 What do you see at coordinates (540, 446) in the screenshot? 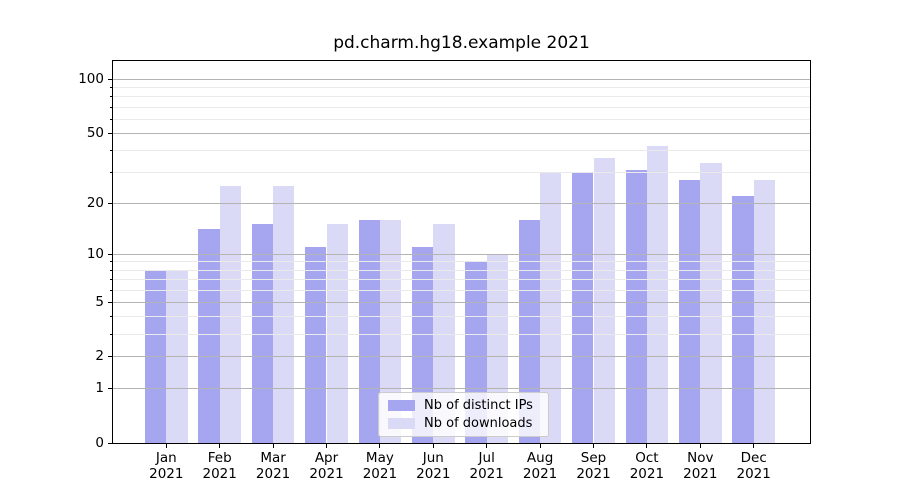
I see `xtick-aug` at bounding box center [540, 446].